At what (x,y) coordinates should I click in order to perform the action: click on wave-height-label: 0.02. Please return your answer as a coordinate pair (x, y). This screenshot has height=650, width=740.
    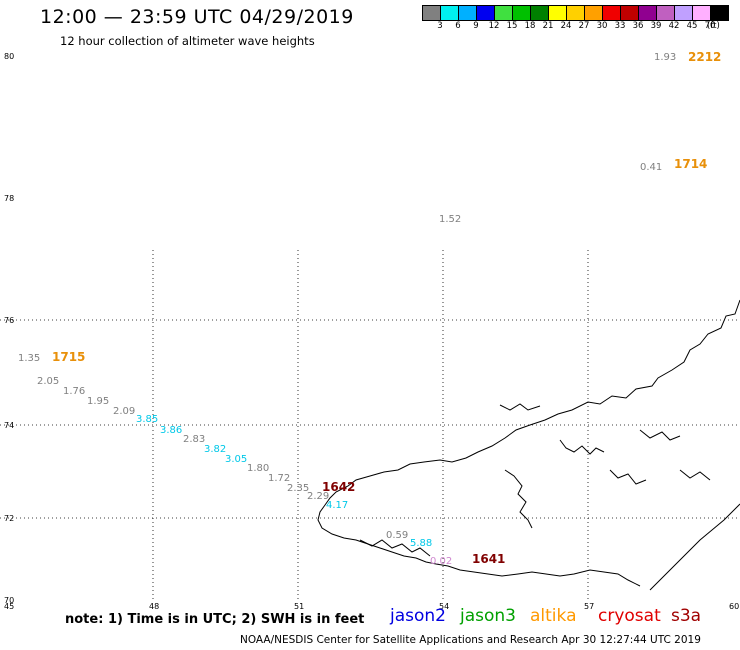
    Looking at the image, I should click on (441, 561).